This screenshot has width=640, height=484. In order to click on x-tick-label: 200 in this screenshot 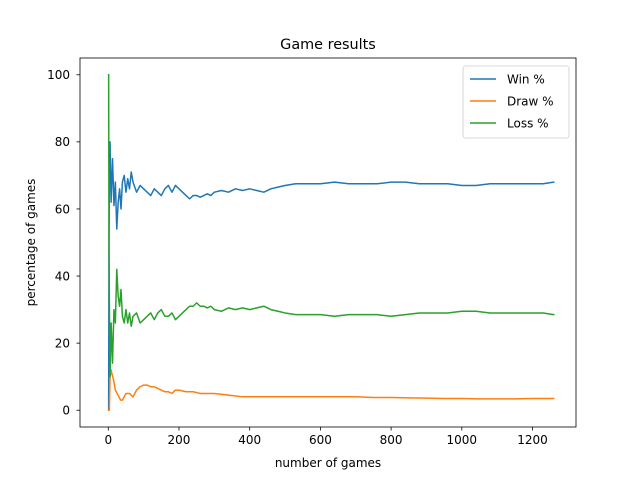, I will do `click(179, 440)`.